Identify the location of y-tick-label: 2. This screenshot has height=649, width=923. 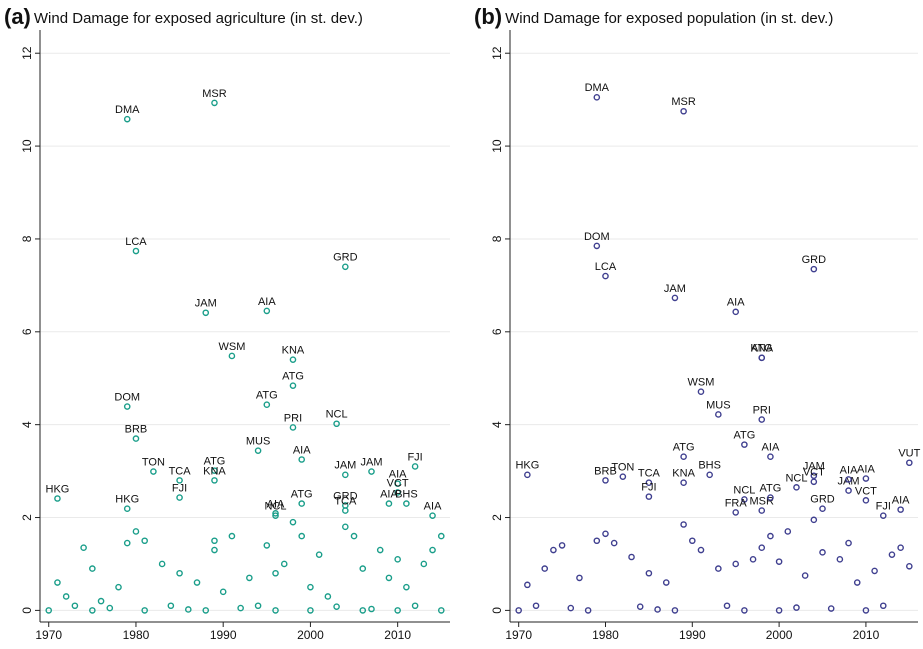
(497, 517).